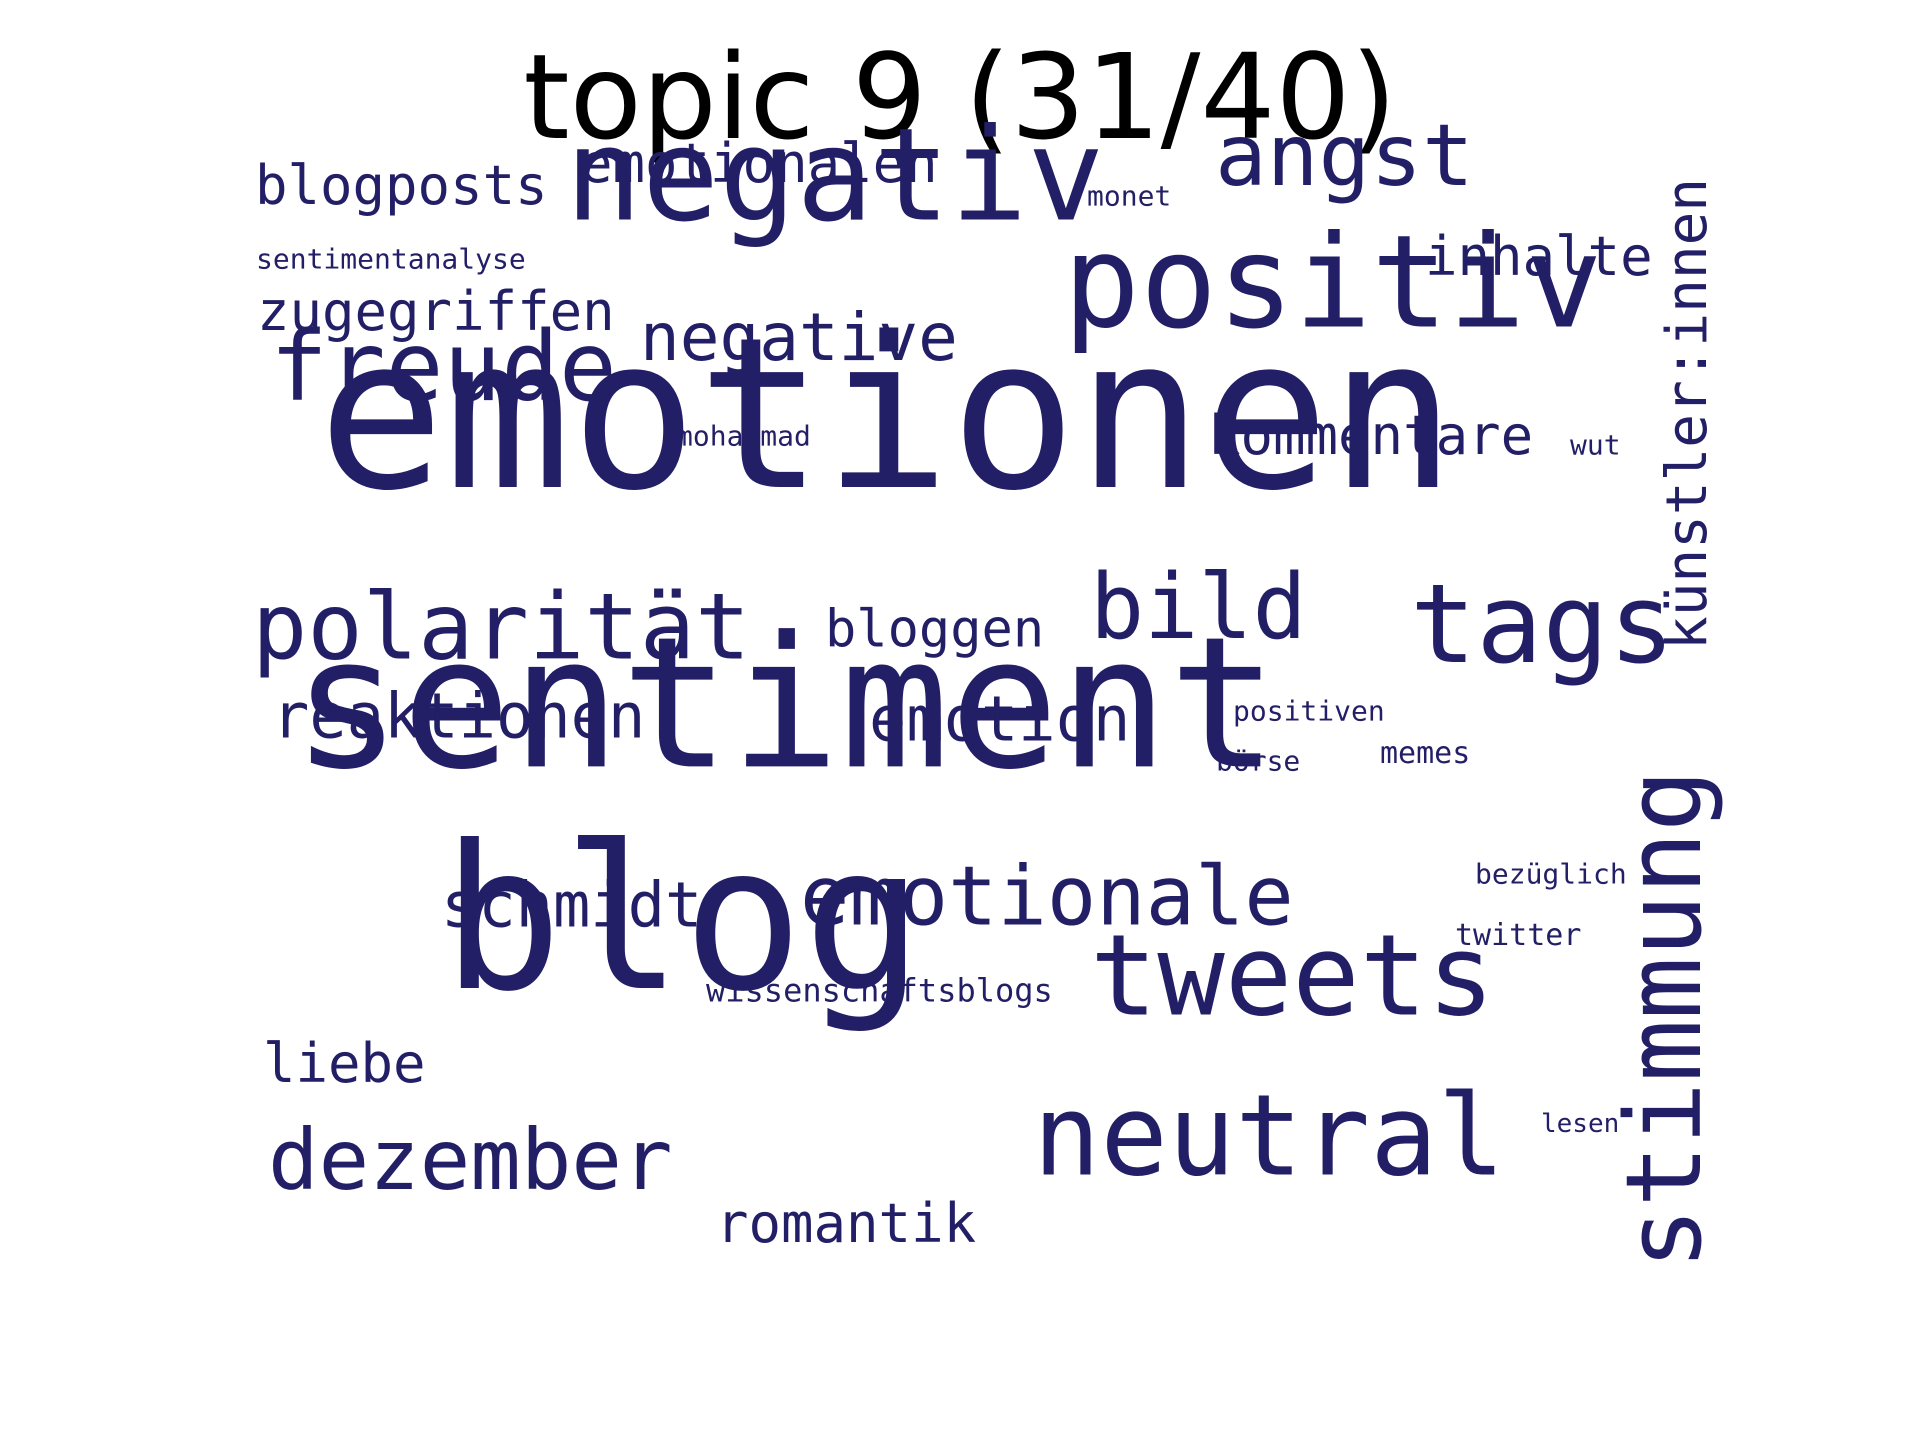  What do you see at coordinates (1518, 935) in the screenshot?
I see `word-twitter: twitter` at bounding box center [1518, 935].